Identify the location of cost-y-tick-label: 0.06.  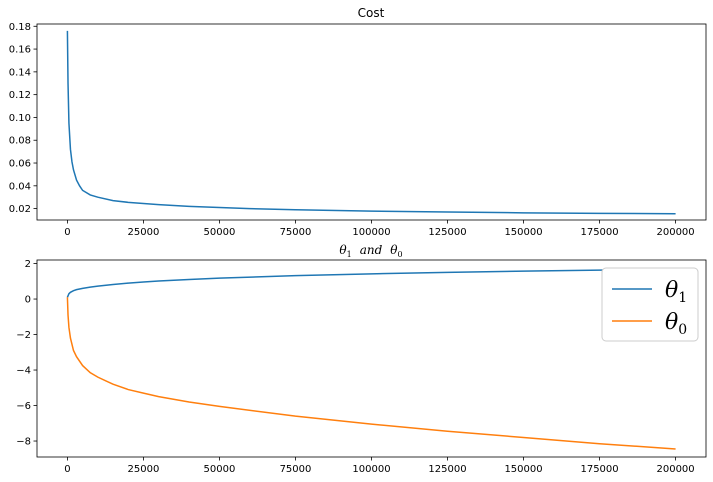
(20, 164).